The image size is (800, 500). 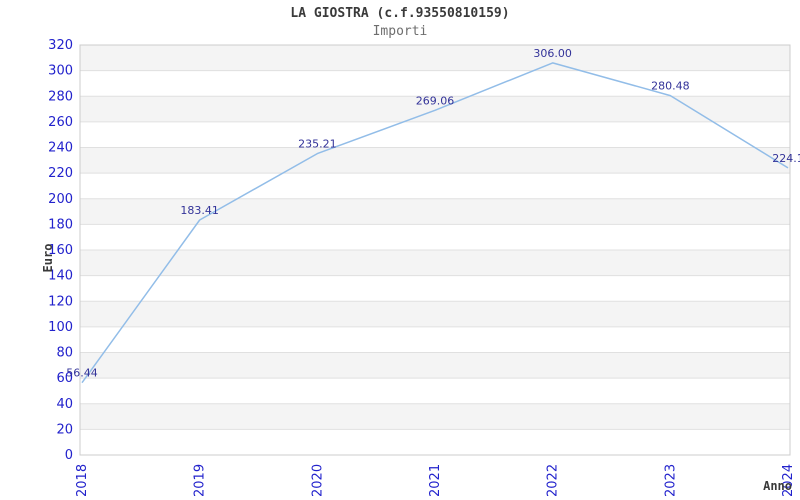 What do you see at coordinates (670, 480) in the screenshot?
I see `x-tick-label: 2023` at bounding box center [670, 480].